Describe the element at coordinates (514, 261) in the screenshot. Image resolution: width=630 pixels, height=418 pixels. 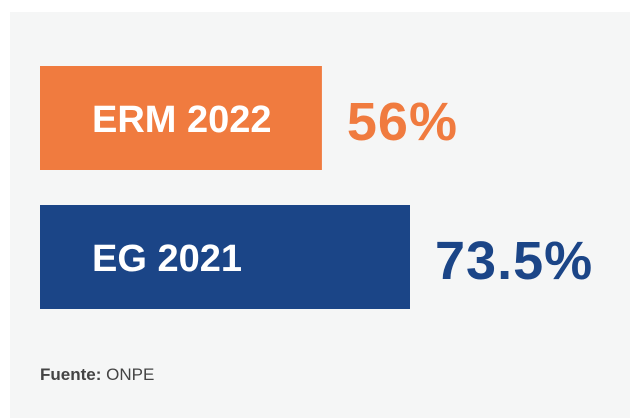
I see `value-label: 73.5%` at that location.